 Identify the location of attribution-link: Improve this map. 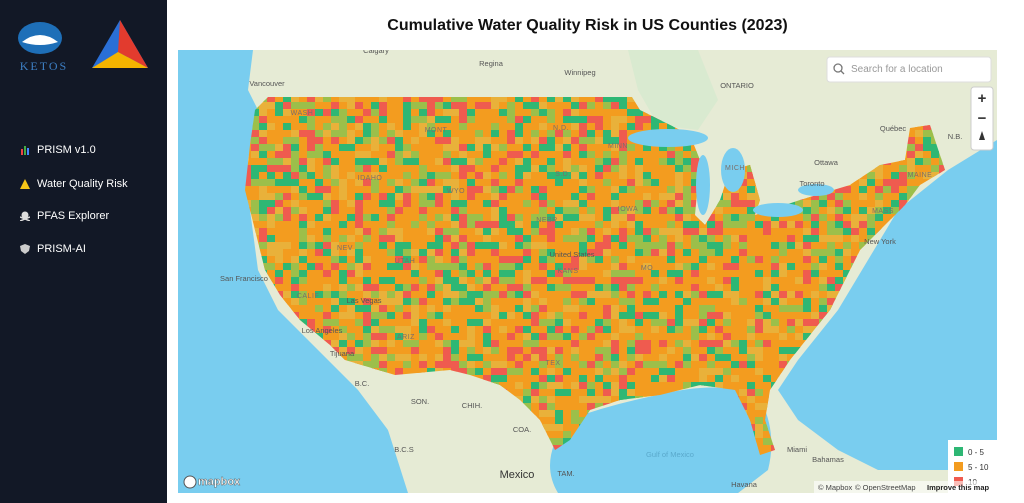
(958, 487).